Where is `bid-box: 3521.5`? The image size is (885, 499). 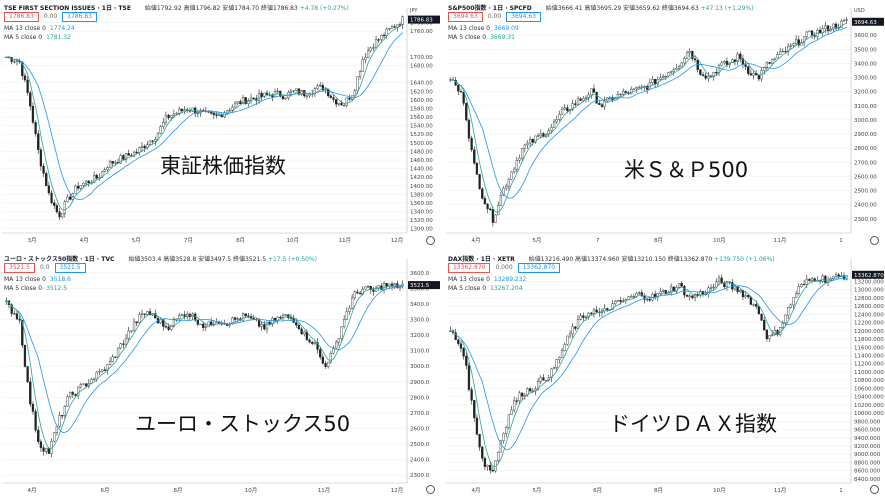 bid-box: 3521.5 is located at coordinates (19, 268).